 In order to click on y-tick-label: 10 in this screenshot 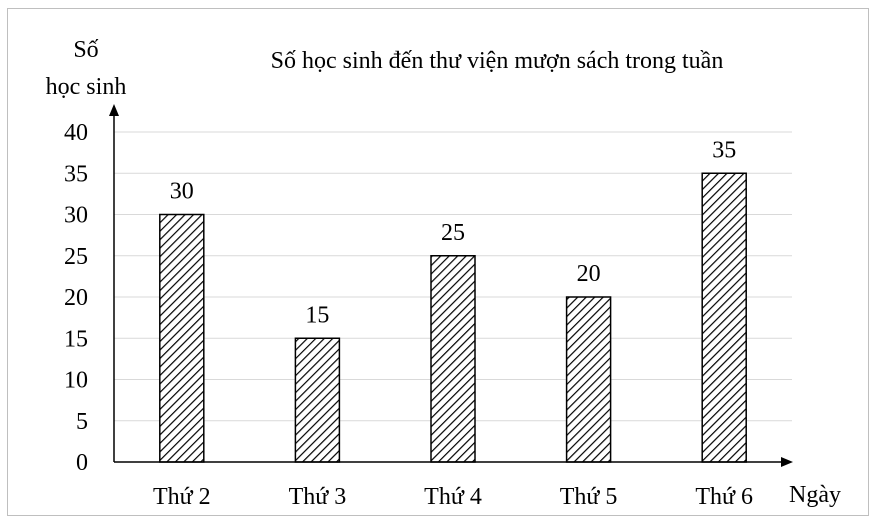, I will do `click(76, 381)`.